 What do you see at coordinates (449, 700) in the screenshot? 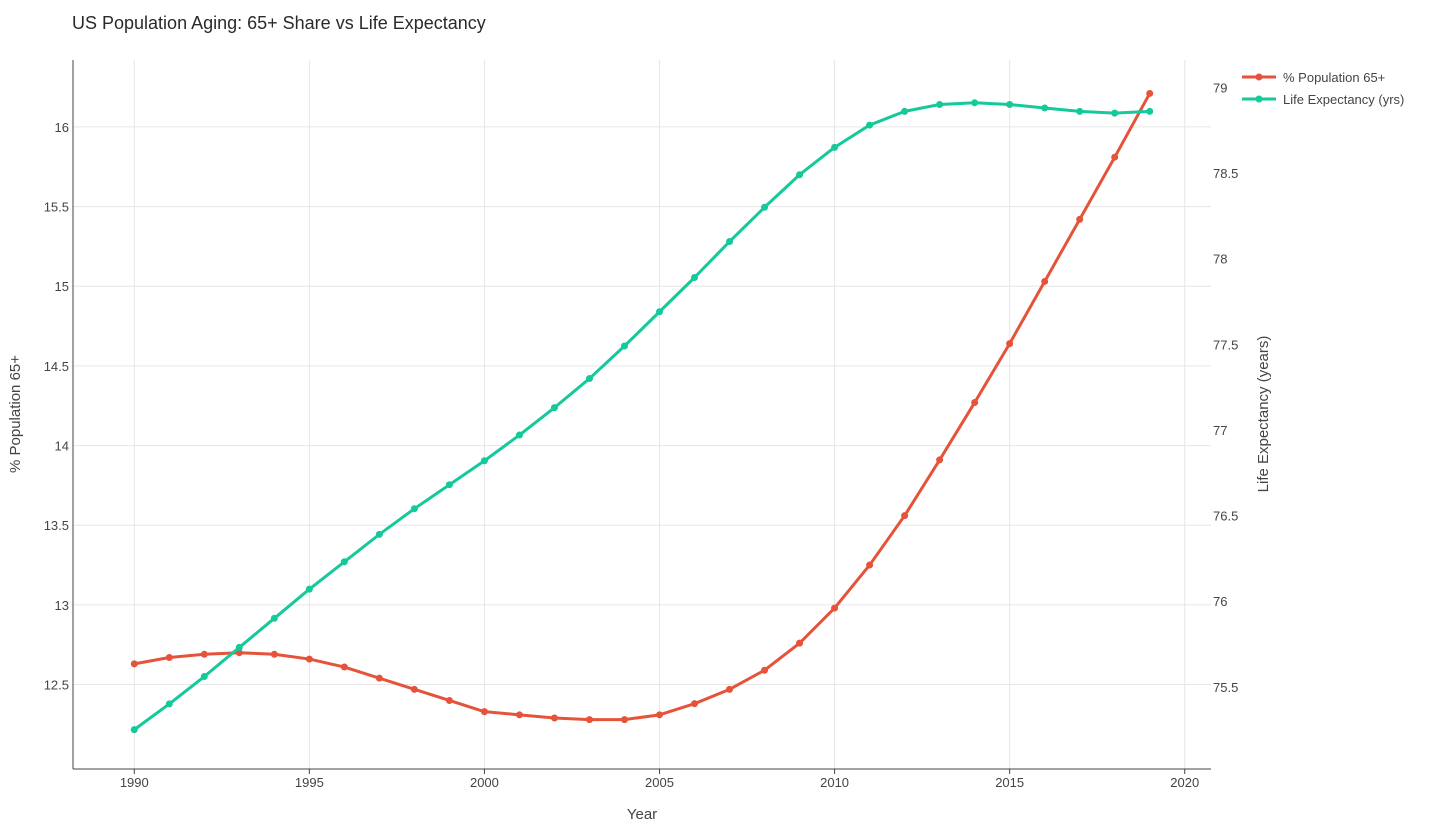
I see `point-pop65-1999` at bounding box center [449, 700].